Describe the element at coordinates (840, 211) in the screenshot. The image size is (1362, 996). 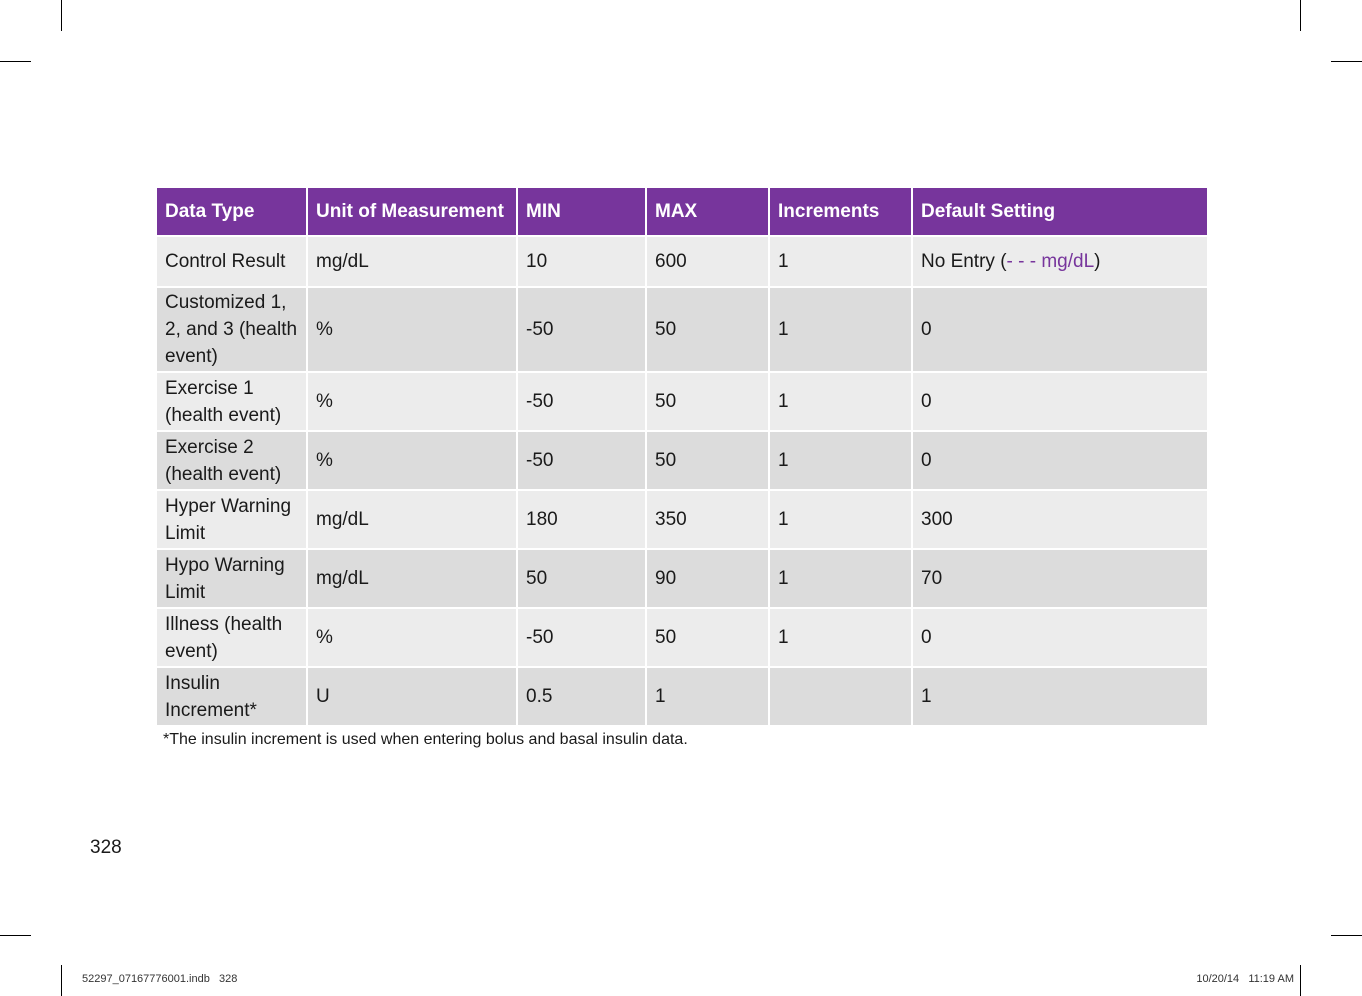
I see `header-increments: Increments` at that location.